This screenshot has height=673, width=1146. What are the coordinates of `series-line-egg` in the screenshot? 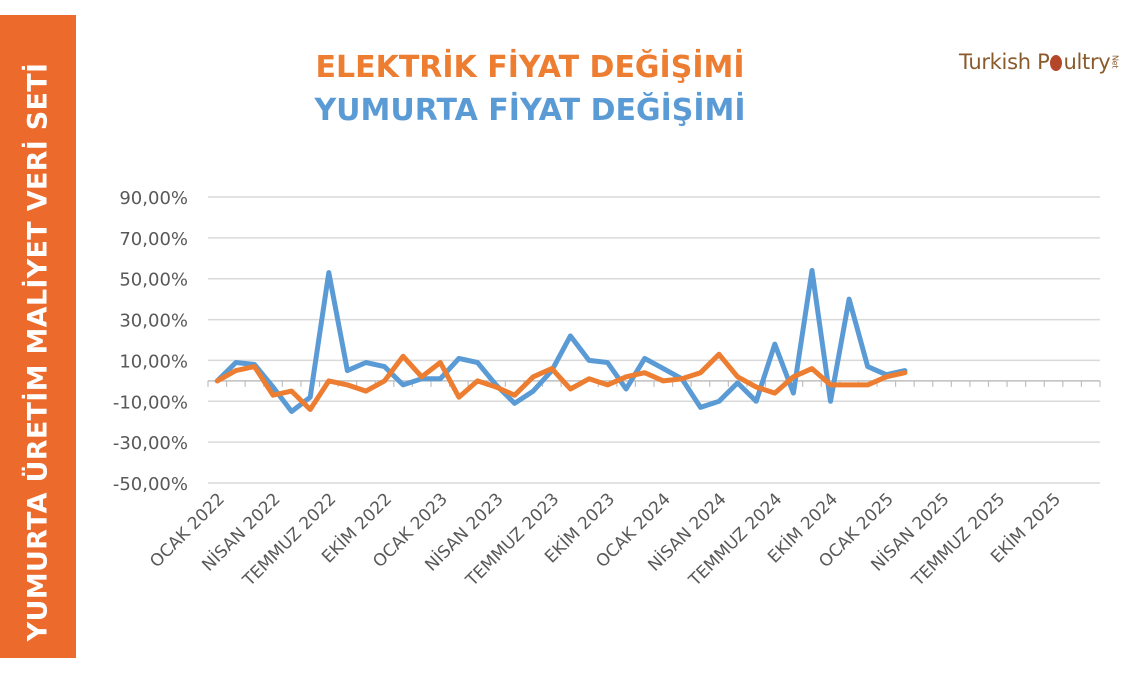 It's located at (561, 341).